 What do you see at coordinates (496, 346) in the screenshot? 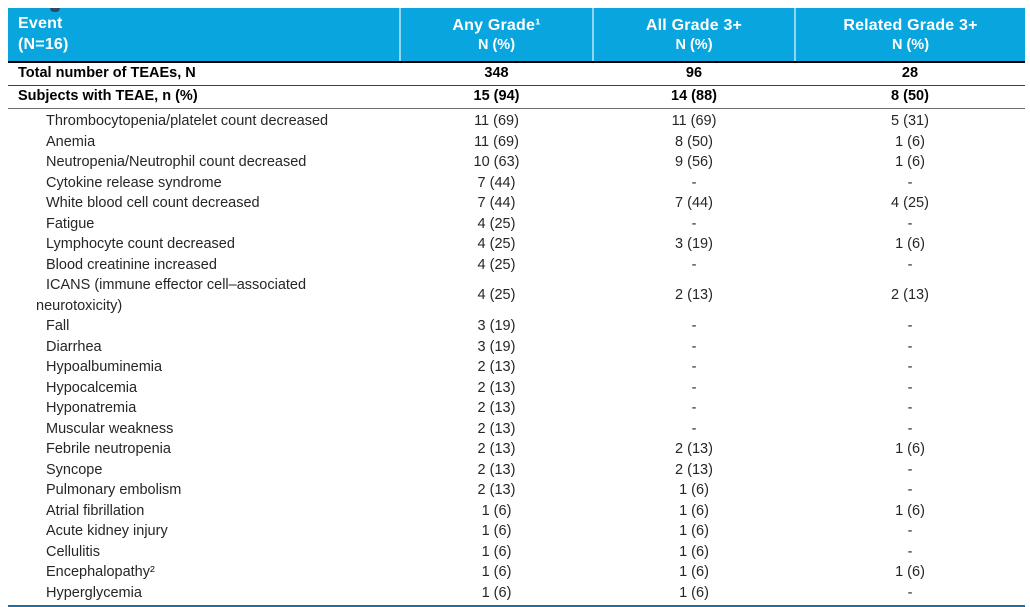
I see `cell-any-grade: 3 (19)` at bounding box center [496, 346].